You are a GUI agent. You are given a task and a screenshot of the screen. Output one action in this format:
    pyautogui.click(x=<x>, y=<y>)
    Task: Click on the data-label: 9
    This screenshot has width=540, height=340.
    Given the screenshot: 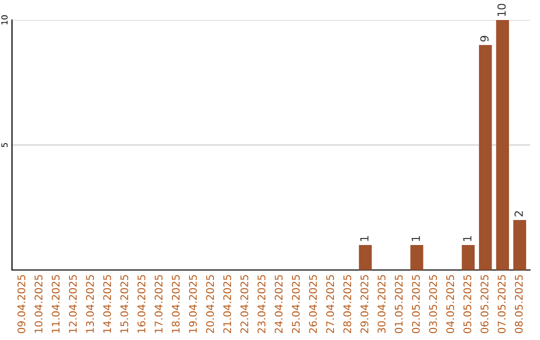 What is the action you would take?
    pyautogui.click(x=484, y=39)
    